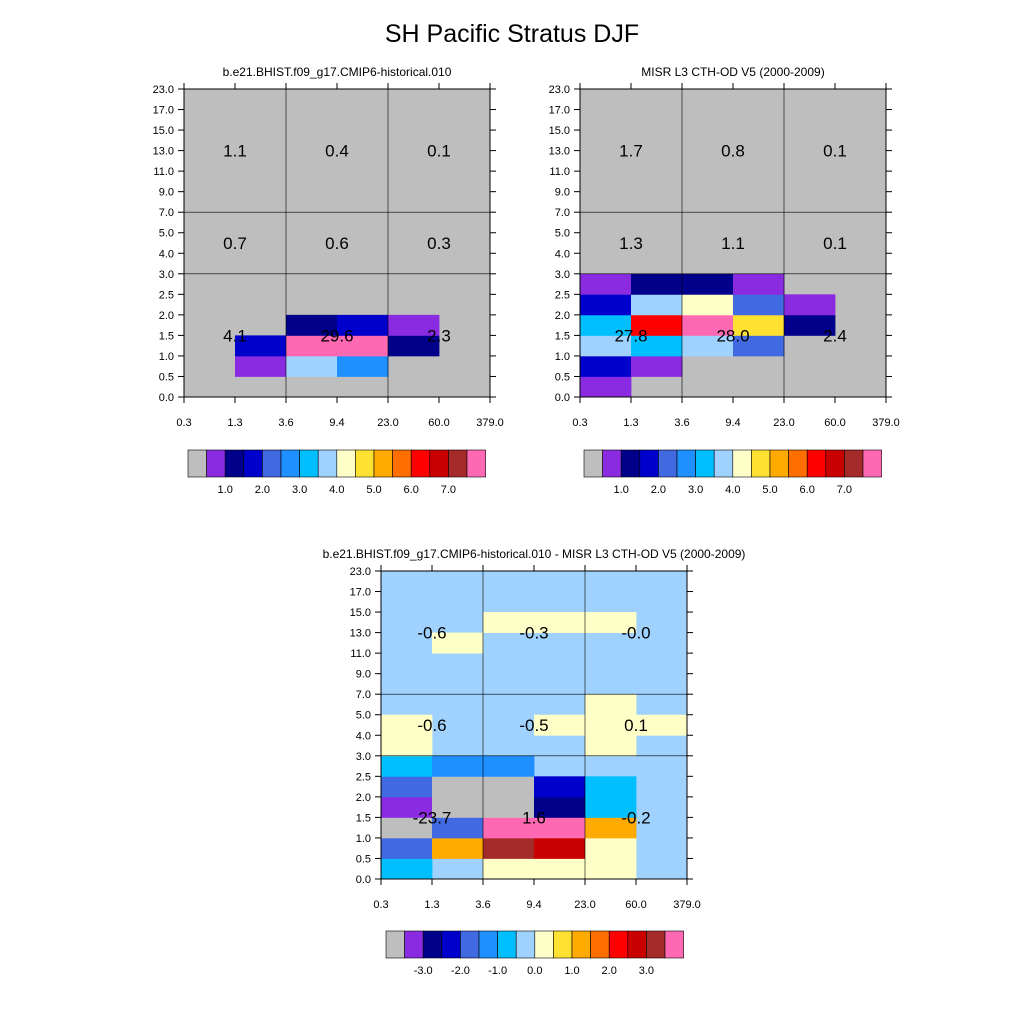  Describe the element at coordinates (533, 725) in the screenshot. I see `block-value-label: -0.5` at that location.